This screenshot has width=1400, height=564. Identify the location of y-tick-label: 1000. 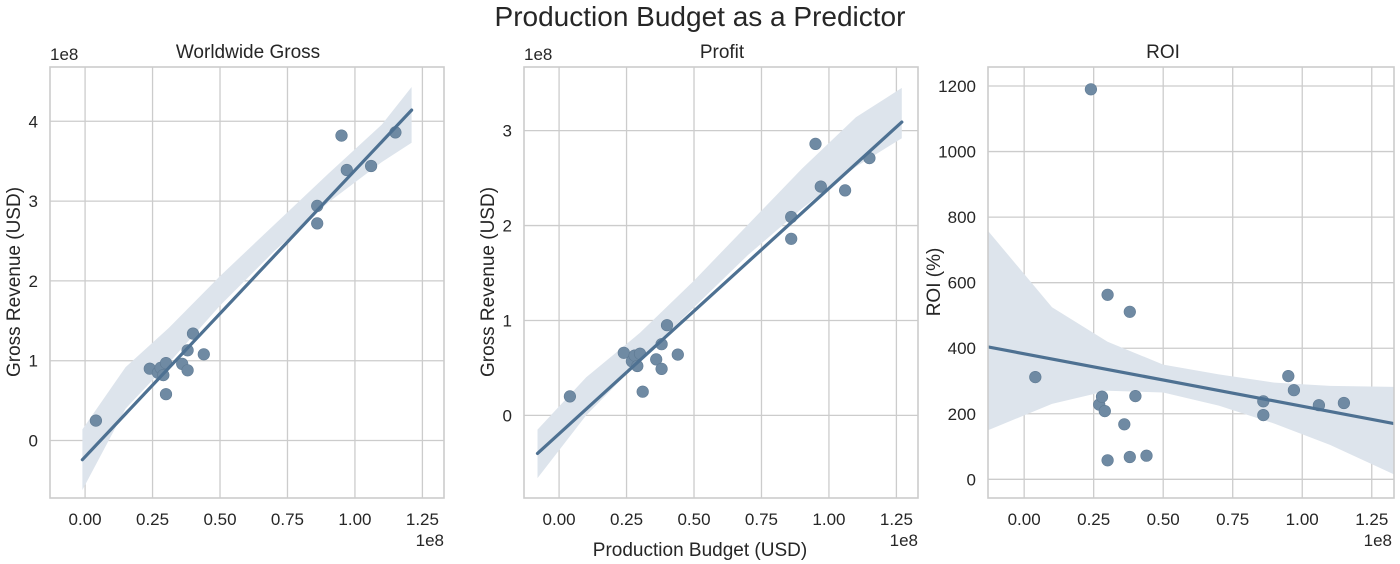
(957, 152).